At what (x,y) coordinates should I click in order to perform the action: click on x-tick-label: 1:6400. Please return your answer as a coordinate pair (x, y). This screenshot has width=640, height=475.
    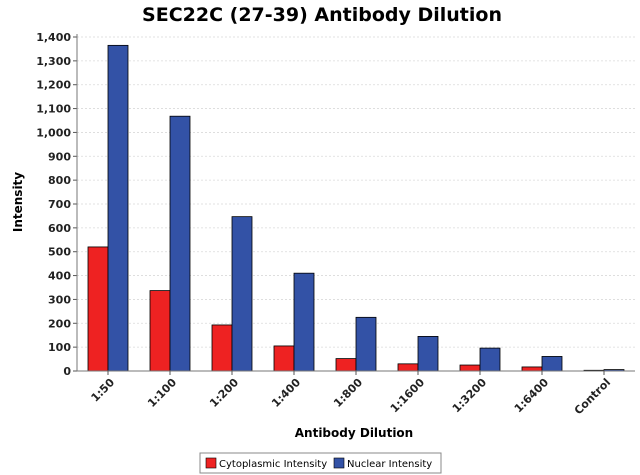
    Looking at the image, I should click on (532, 396).